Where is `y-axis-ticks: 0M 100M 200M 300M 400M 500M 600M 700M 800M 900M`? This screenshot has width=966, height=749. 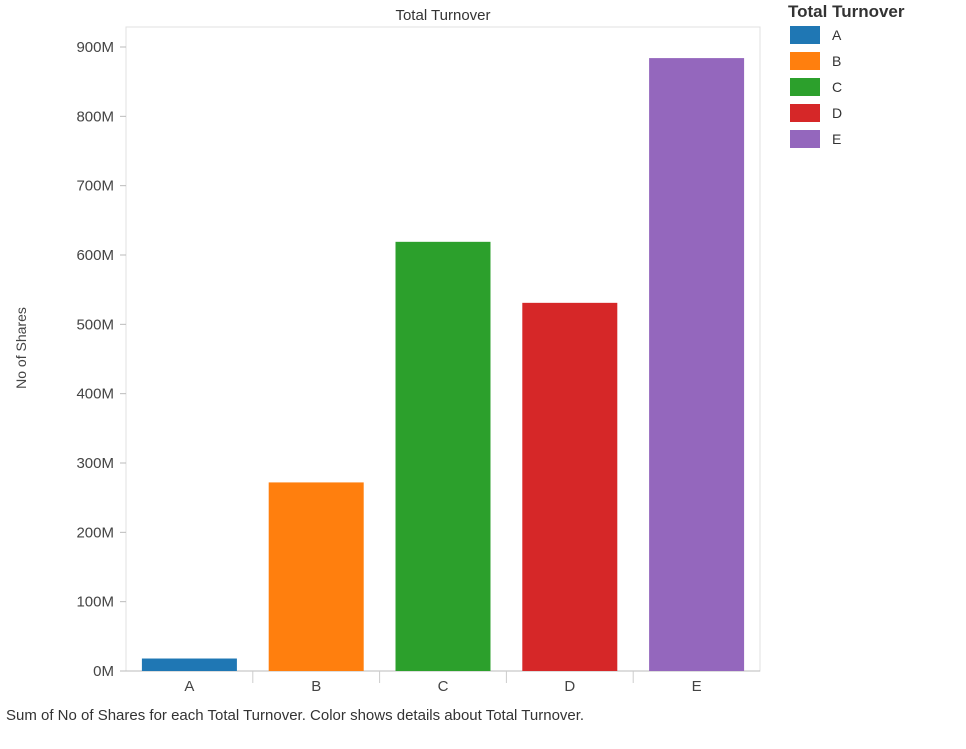
y-axis-ticks: 0M 100M 200M 300M 400M 500M 600M 700M 800M 900M is located at coordinates (101, 359).